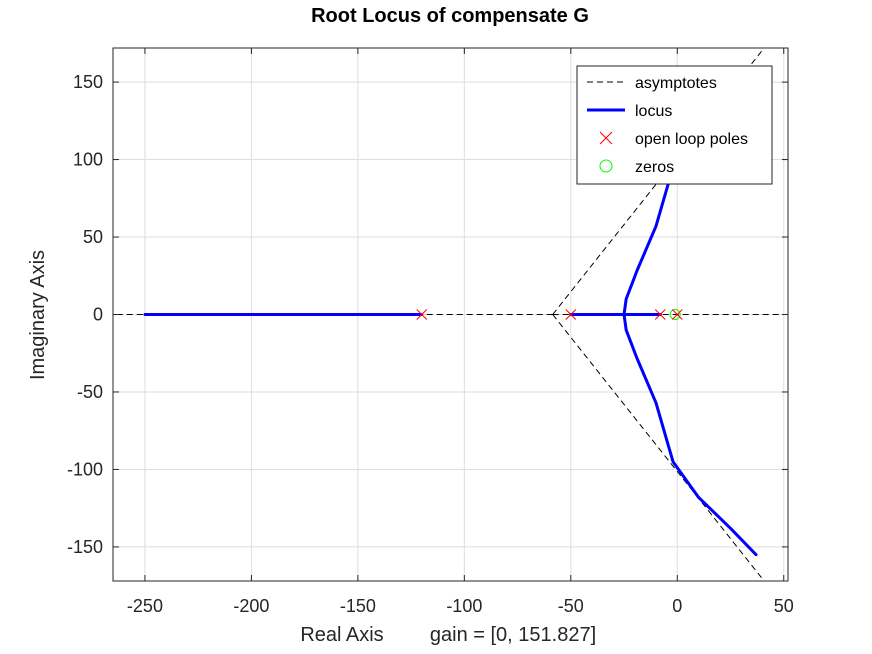  Describe the element at coordinates (690, 361) in the screenshot. I see `locus-branch` at that location.